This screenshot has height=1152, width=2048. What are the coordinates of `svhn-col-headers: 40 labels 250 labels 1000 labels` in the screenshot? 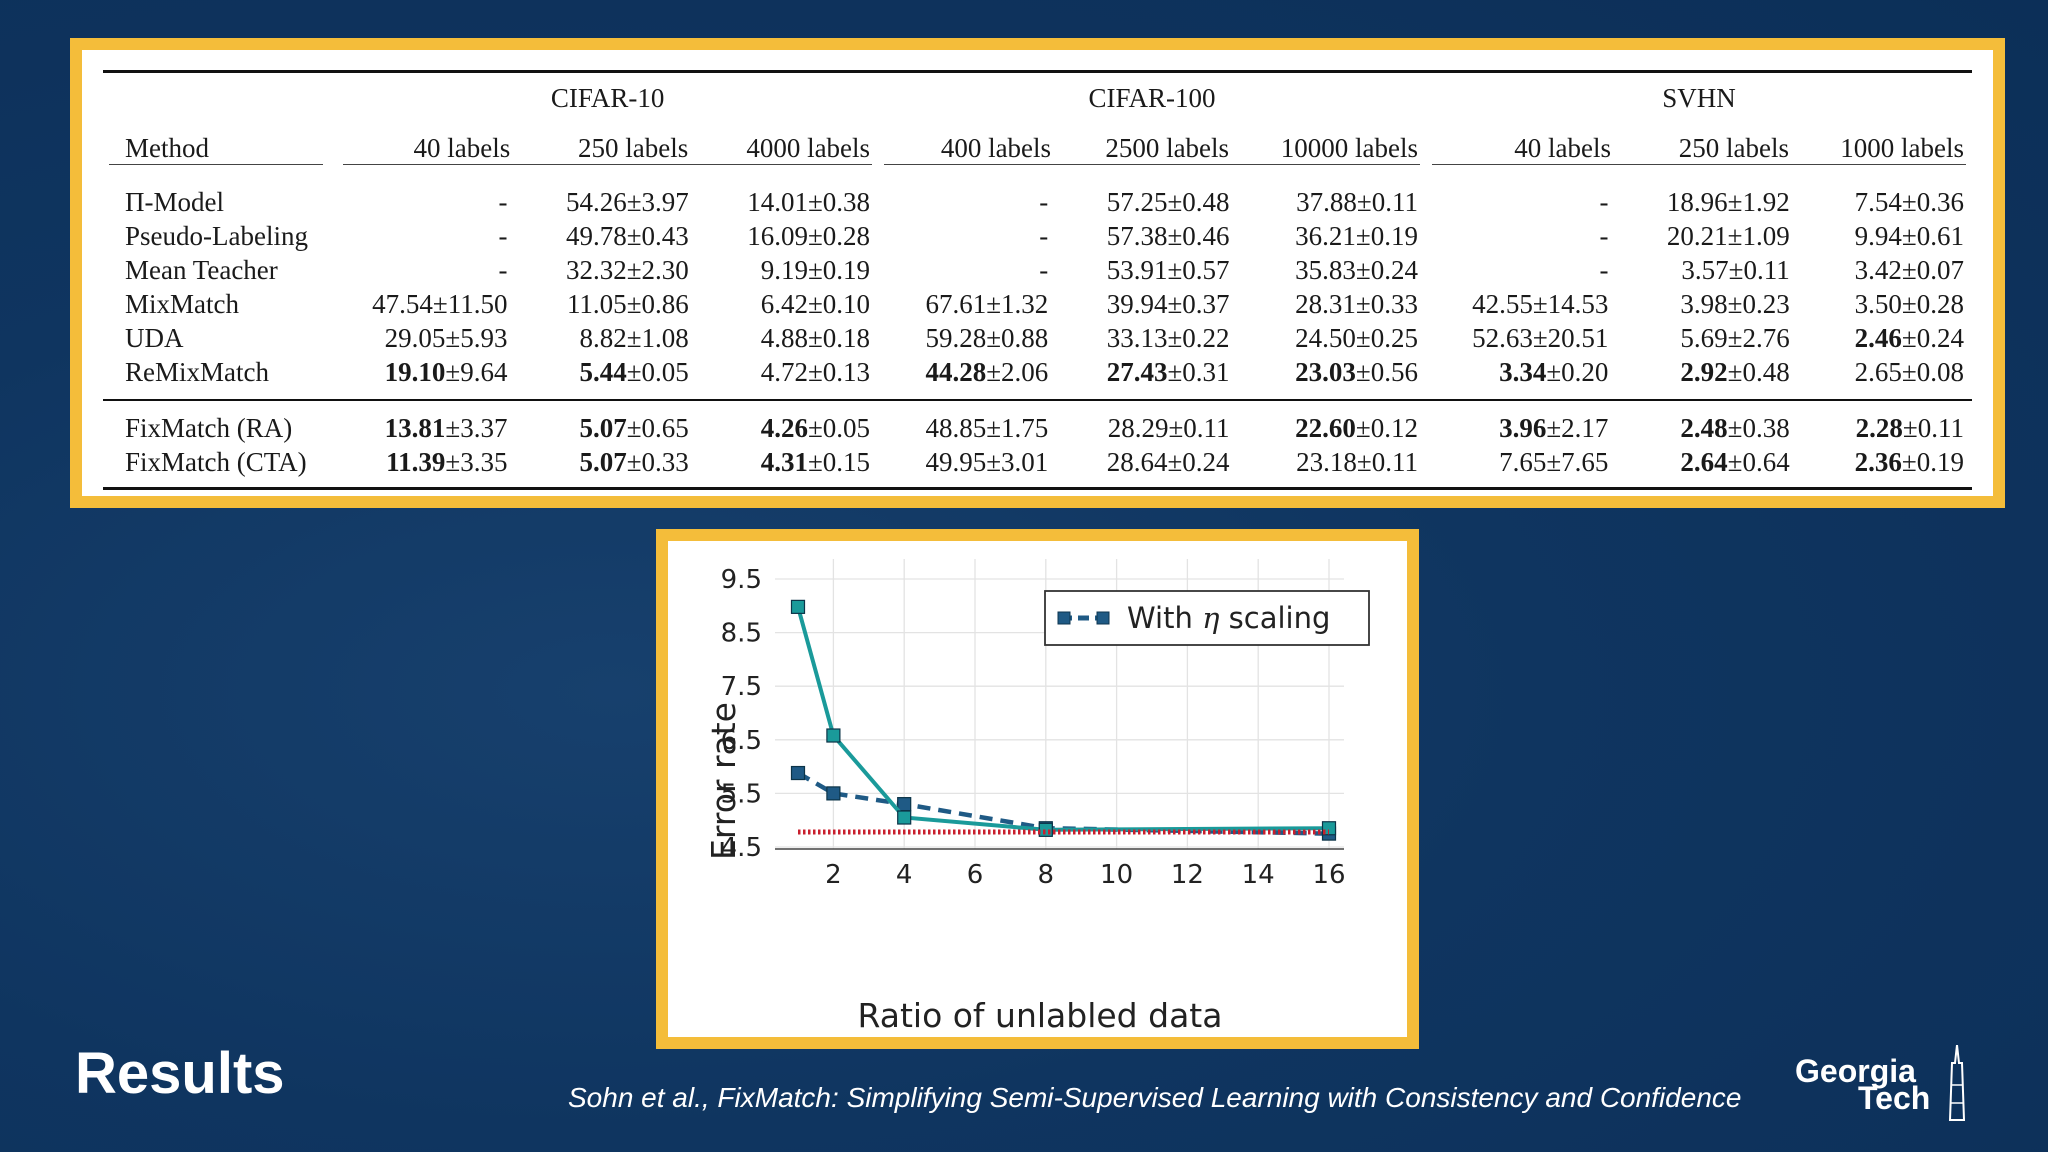 It's located at (1699, 149).